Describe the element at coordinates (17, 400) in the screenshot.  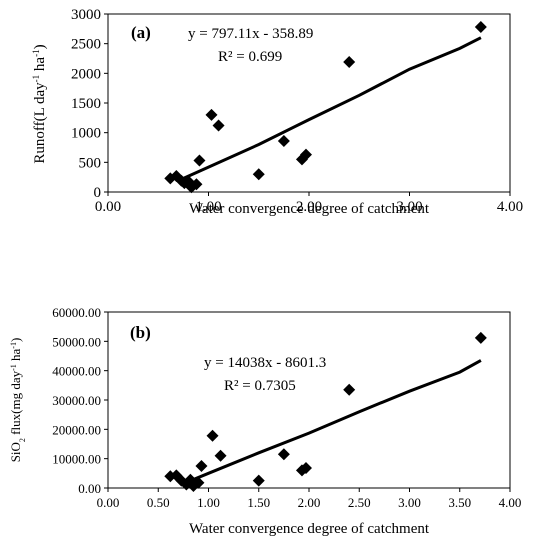
I see `y-axis-label-b: SiO2 flux(mg day-1 ha-1)` at that location.